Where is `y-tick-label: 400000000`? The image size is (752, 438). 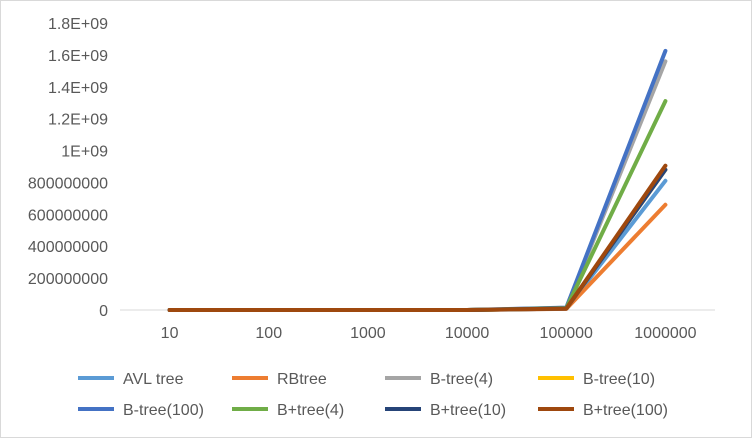
y-tick-label: 400000000 is located at coordinates (68, 247).